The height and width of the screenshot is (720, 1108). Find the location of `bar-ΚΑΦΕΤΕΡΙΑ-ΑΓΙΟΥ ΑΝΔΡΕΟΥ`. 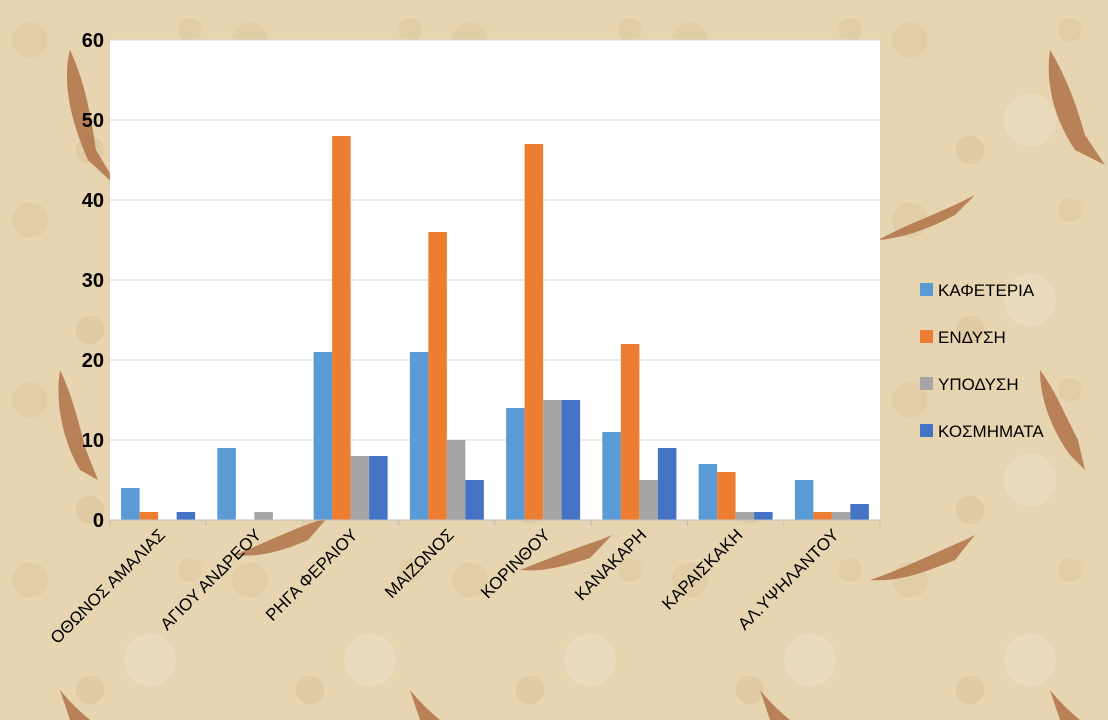

bar-ΚΑΦΕΤΕΡΙΑ-ΑΓΙΟΥ ΑΝΔΡΕΟΥ is located at coordinates (226, 484).